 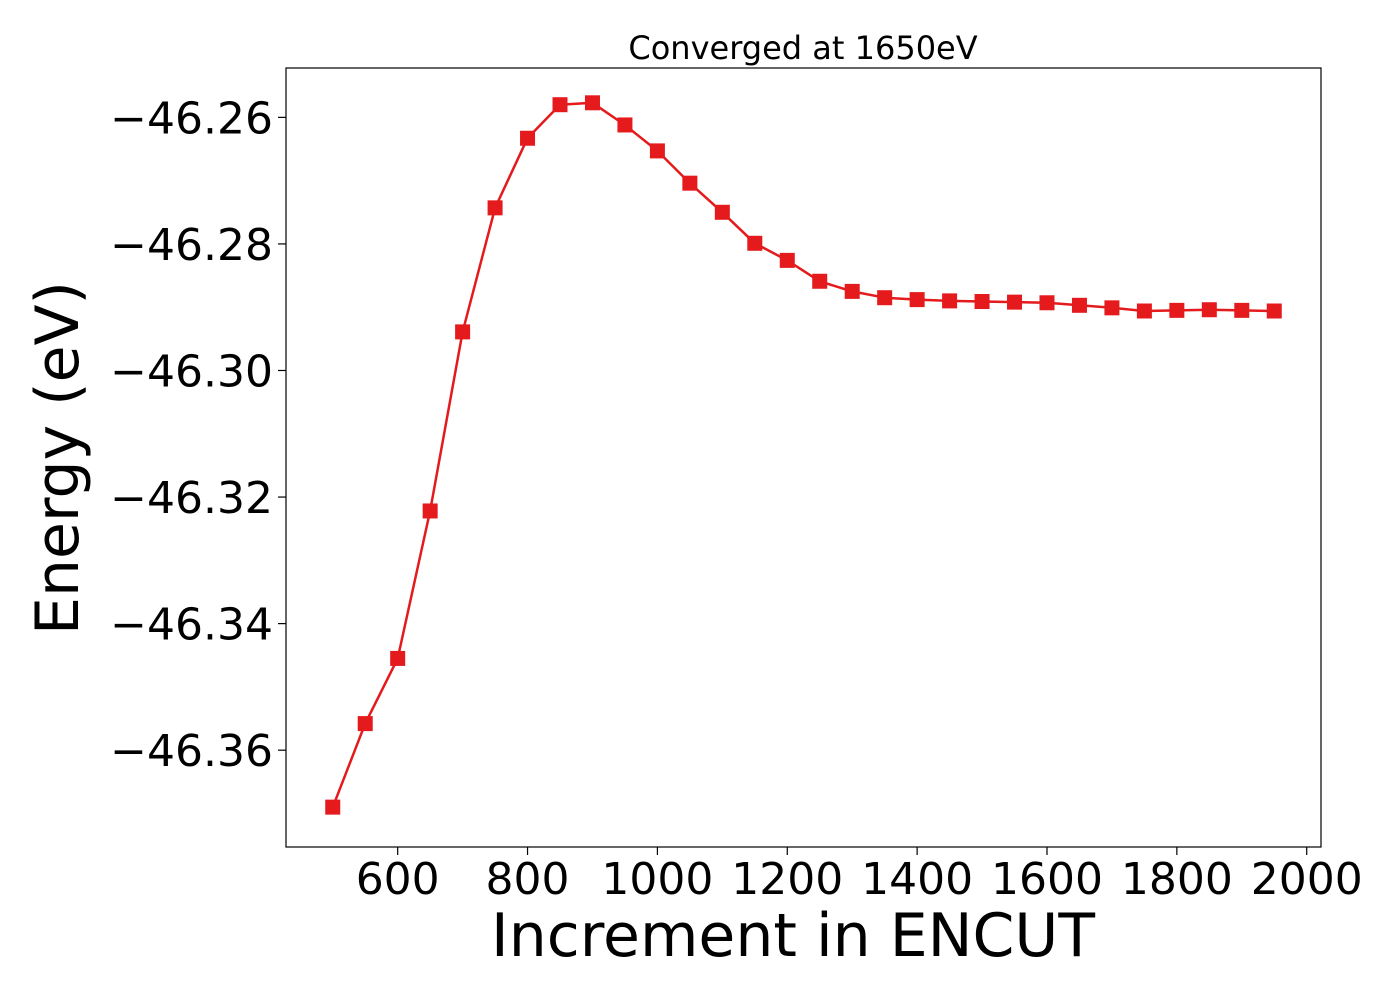 What do you see at coordinates (802, 48) in the screenshot?
I see `chart-title: Converged at 1650eV` at bounding box center [802, 48].